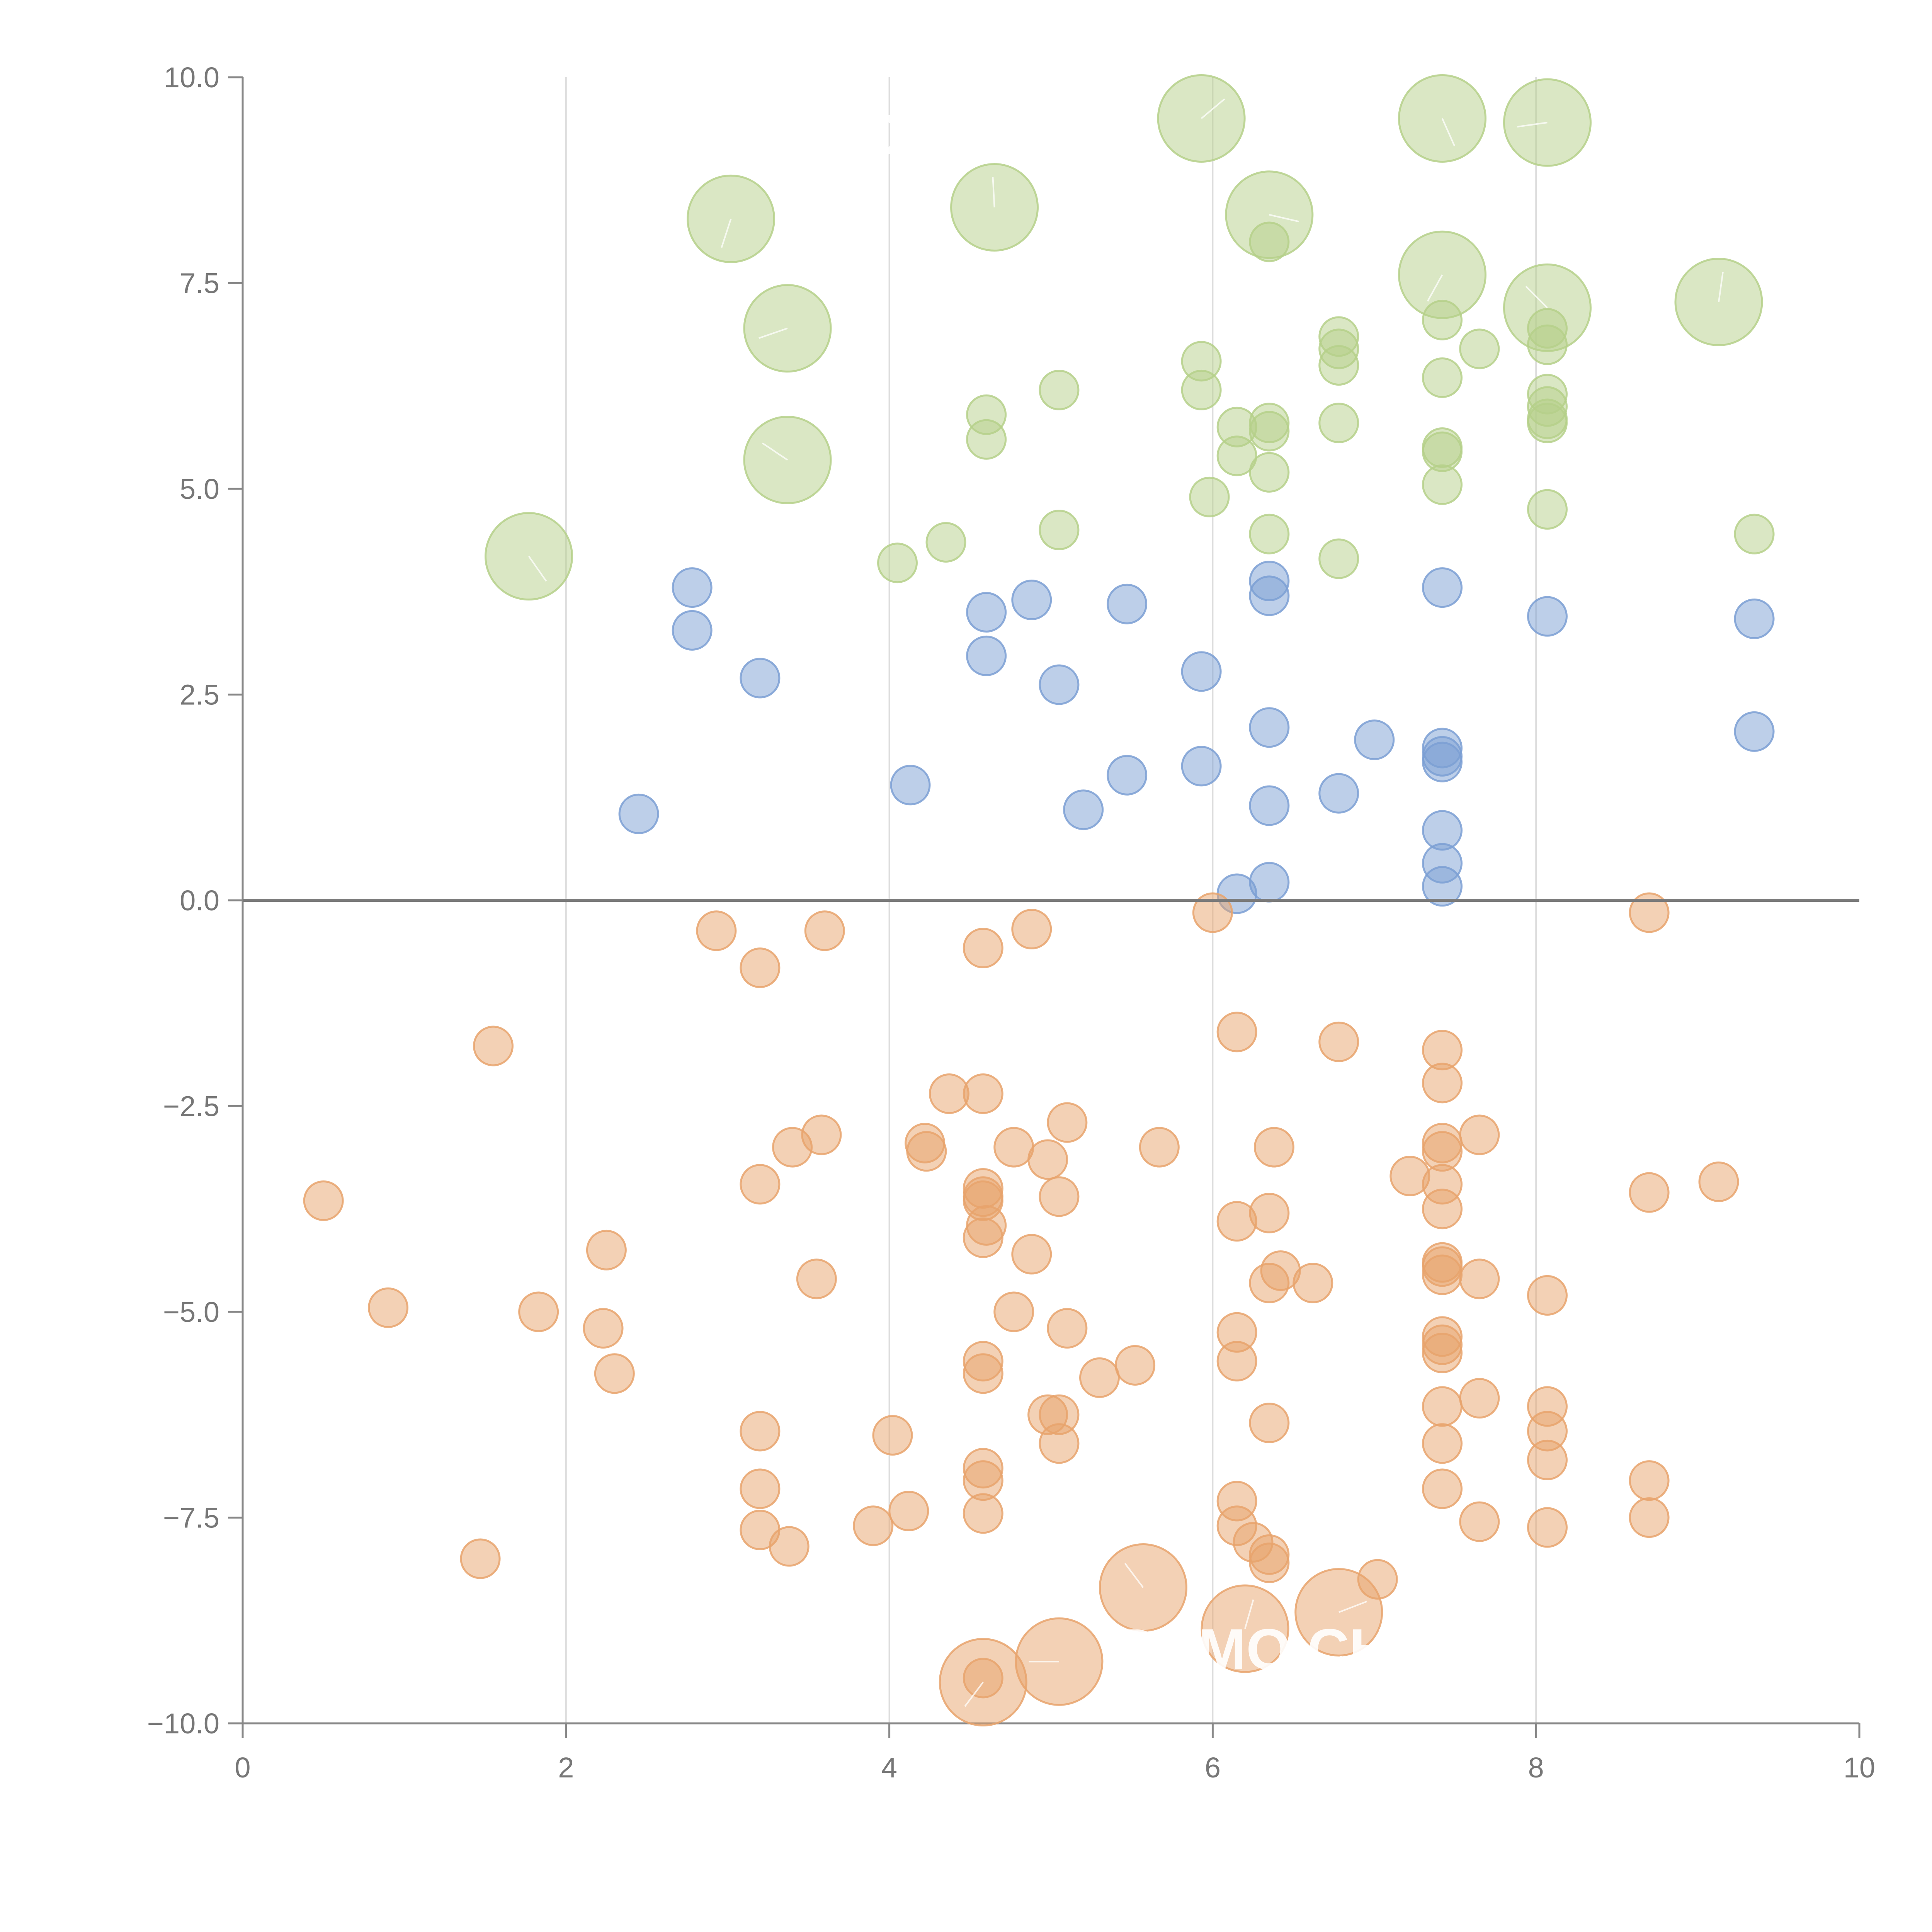 Image resolution: width=1932 pixels, height=1932 pixels. Describe the element at coordinates (928, 135) in the screenshot. I see `watermark-text-top: DEMO CHART` at that location.